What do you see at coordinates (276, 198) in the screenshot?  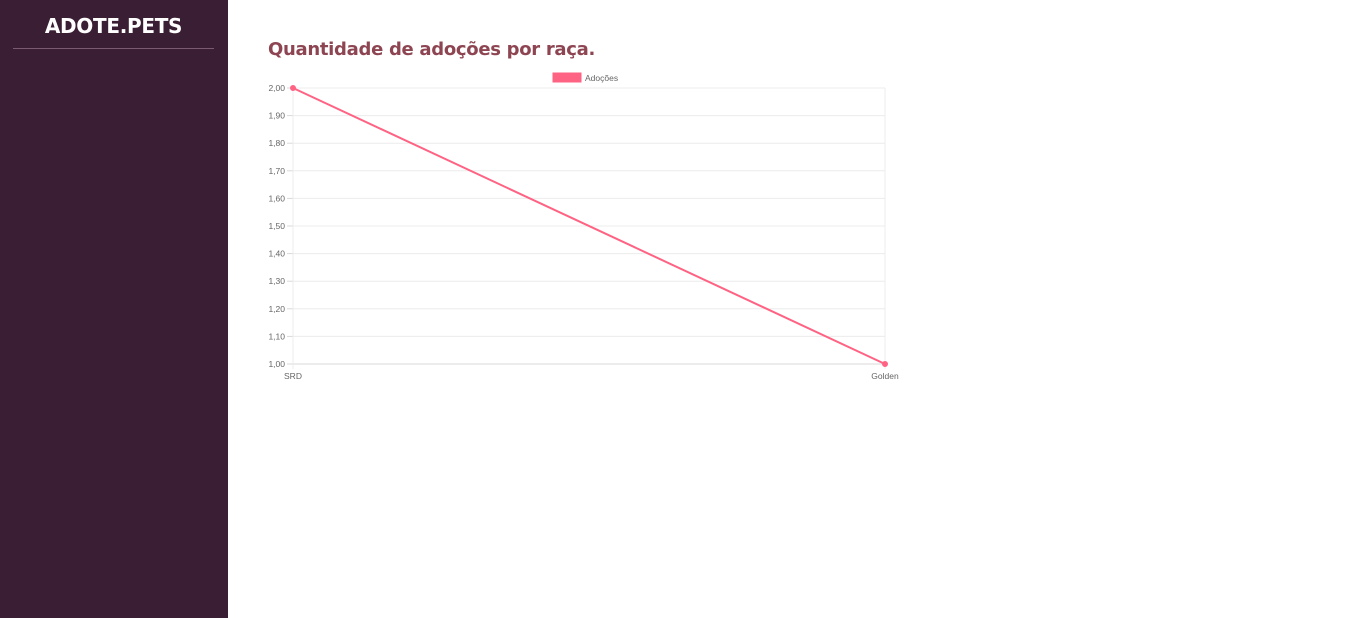 I see `y-tick-label: 1,60` at bounding box center [276, 198].